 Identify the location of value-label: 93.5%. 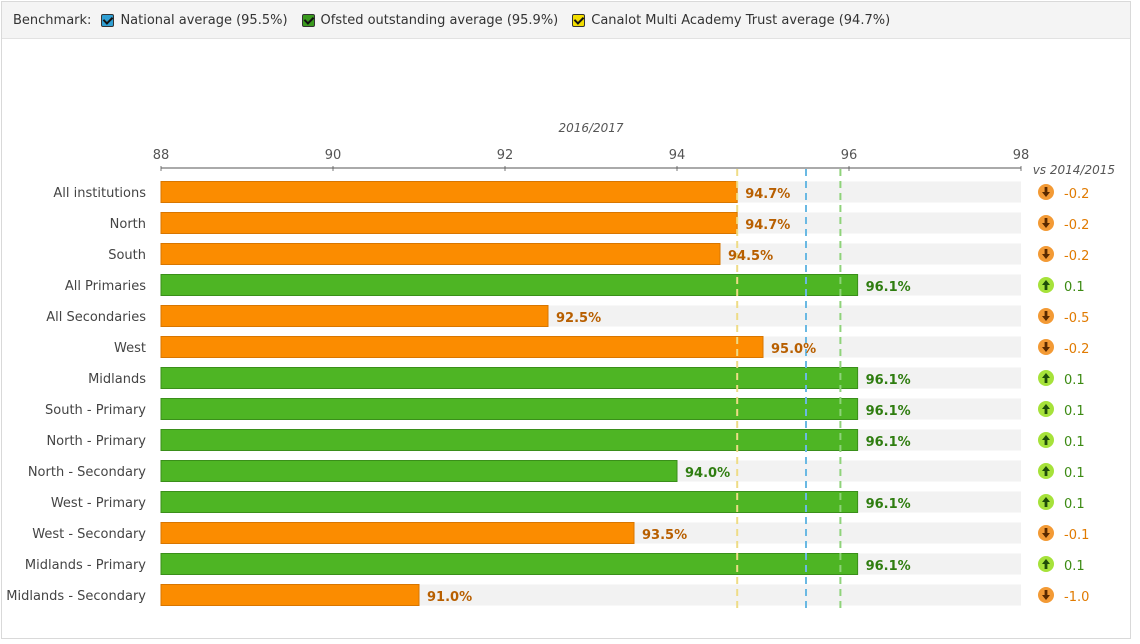
(664, 535).